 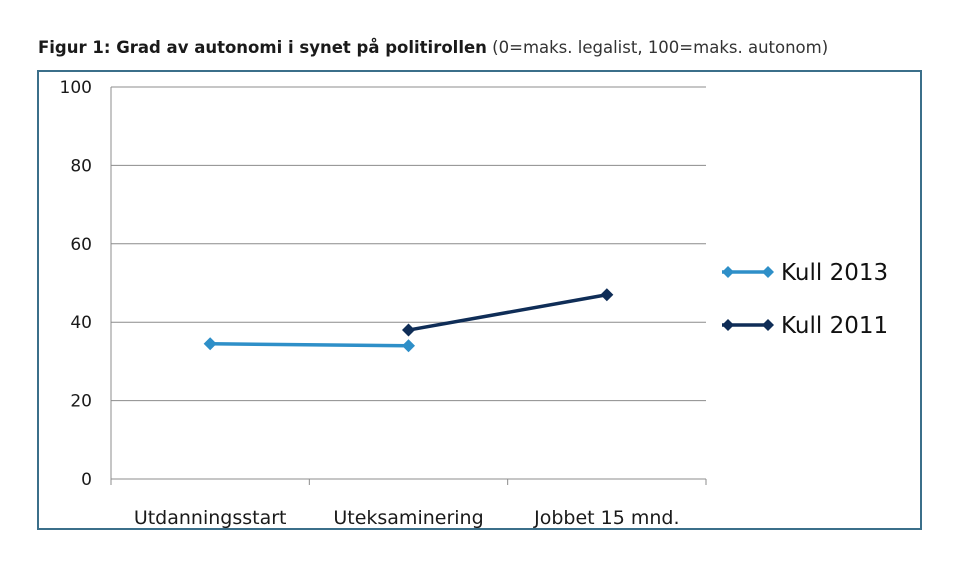 I want to click on y-tick-label-40: 40, so click(x=81, y=323).